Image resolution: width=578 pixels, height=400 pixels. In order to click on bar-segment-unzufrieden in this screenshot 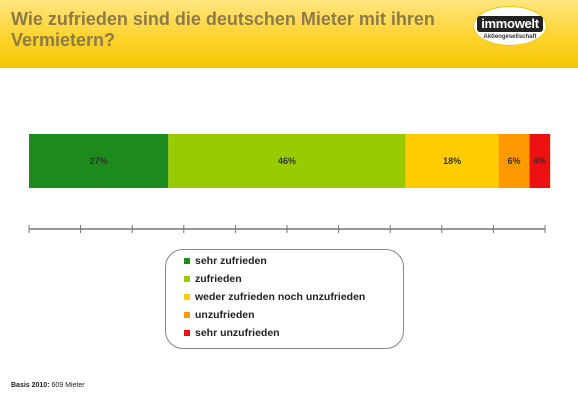, I will do `click(514, 161)`.